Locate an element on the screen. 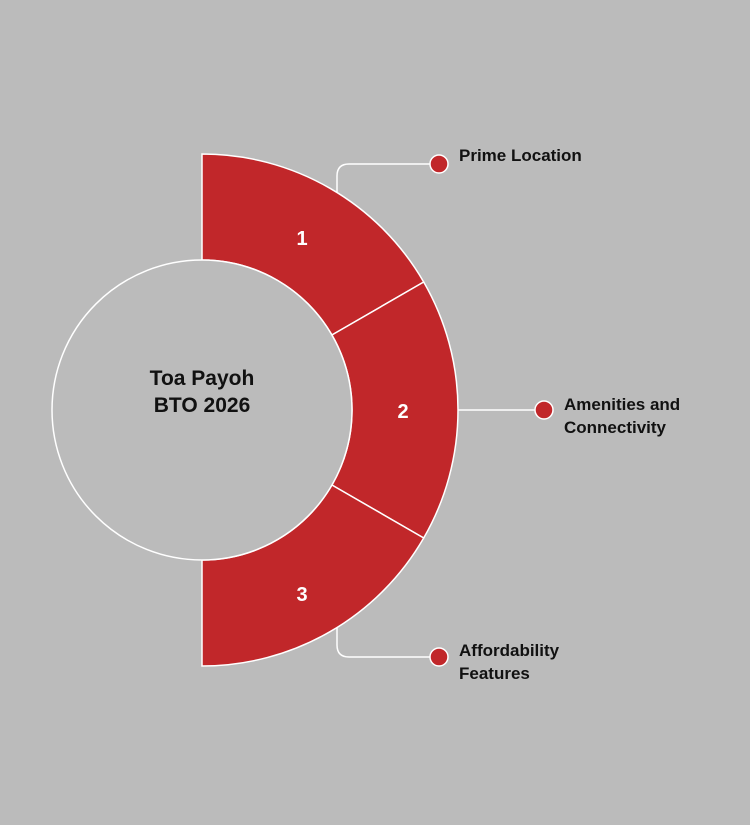 This screenshot has height=825, width=750. center-title-line-2: BTO 2026 is located at coordinates (202, 405).